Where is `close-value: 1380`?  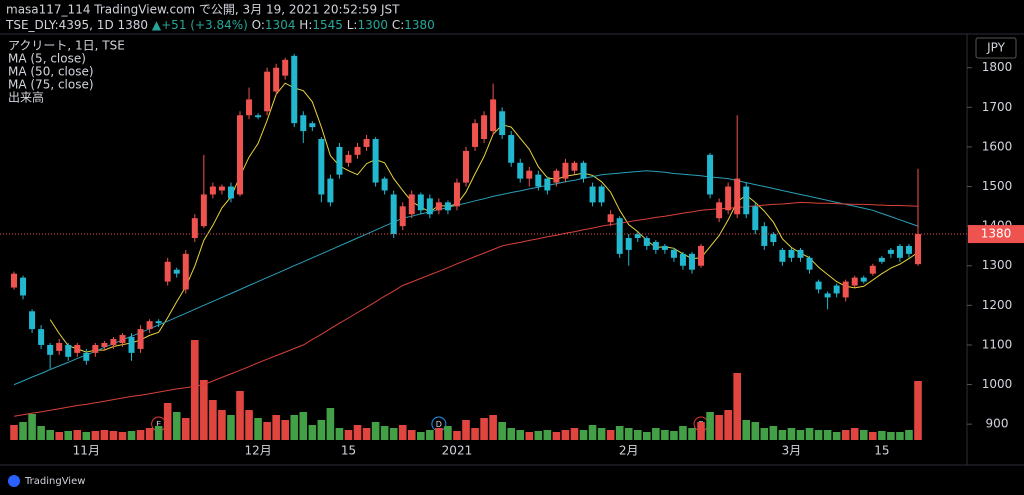
close-value: 1380 is located at coordinates (419, 25).